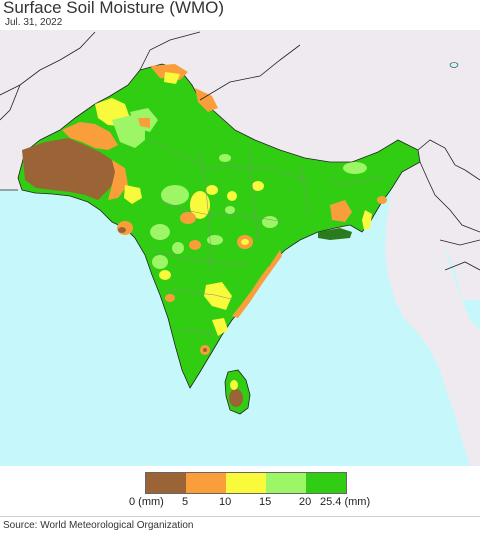  What do you see at coordinates (265, 502) in the screenshot?
I see `legend-tick-15: 15` at bounding box center [265, 502].